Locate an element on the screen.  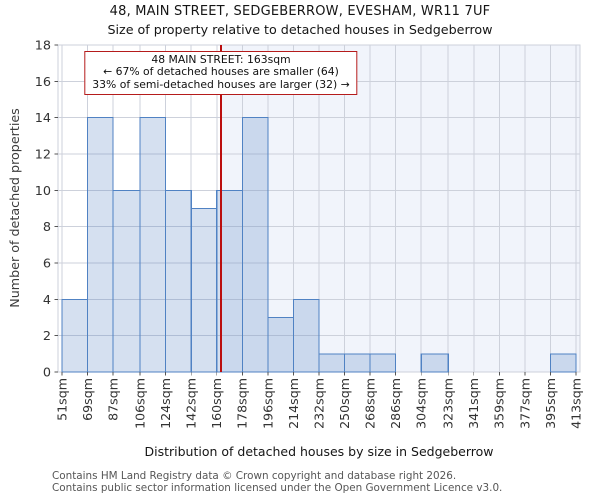
x-tick-label: 341sqm is located at coordinates (473, 403).